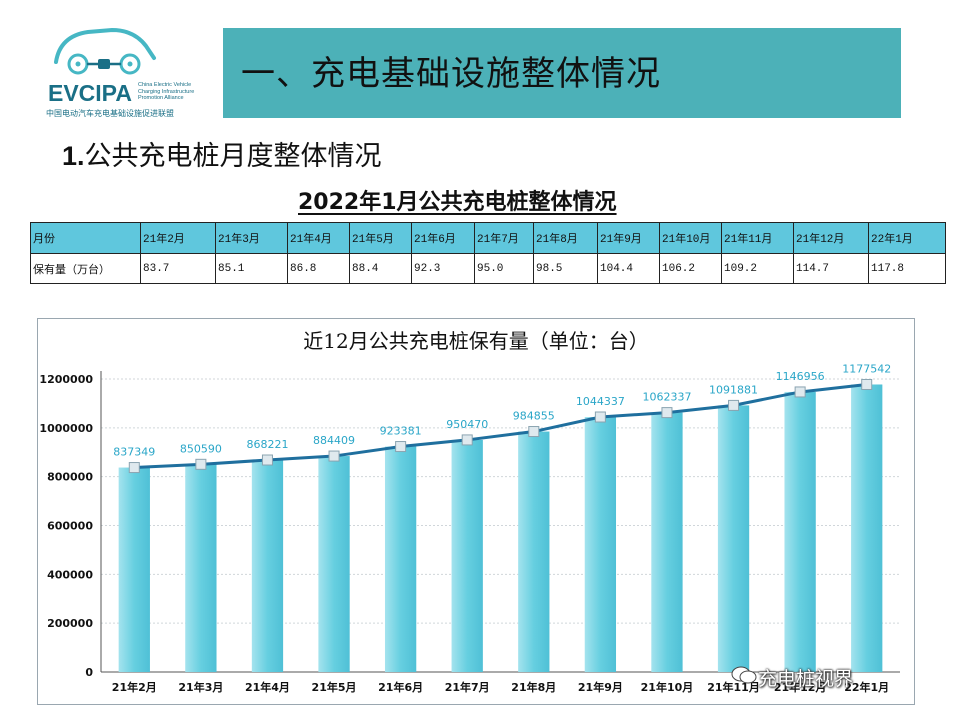  Describe the element at coordinates (628, 268) in the screenshot. I see `value-cell: 104.4` at that location.